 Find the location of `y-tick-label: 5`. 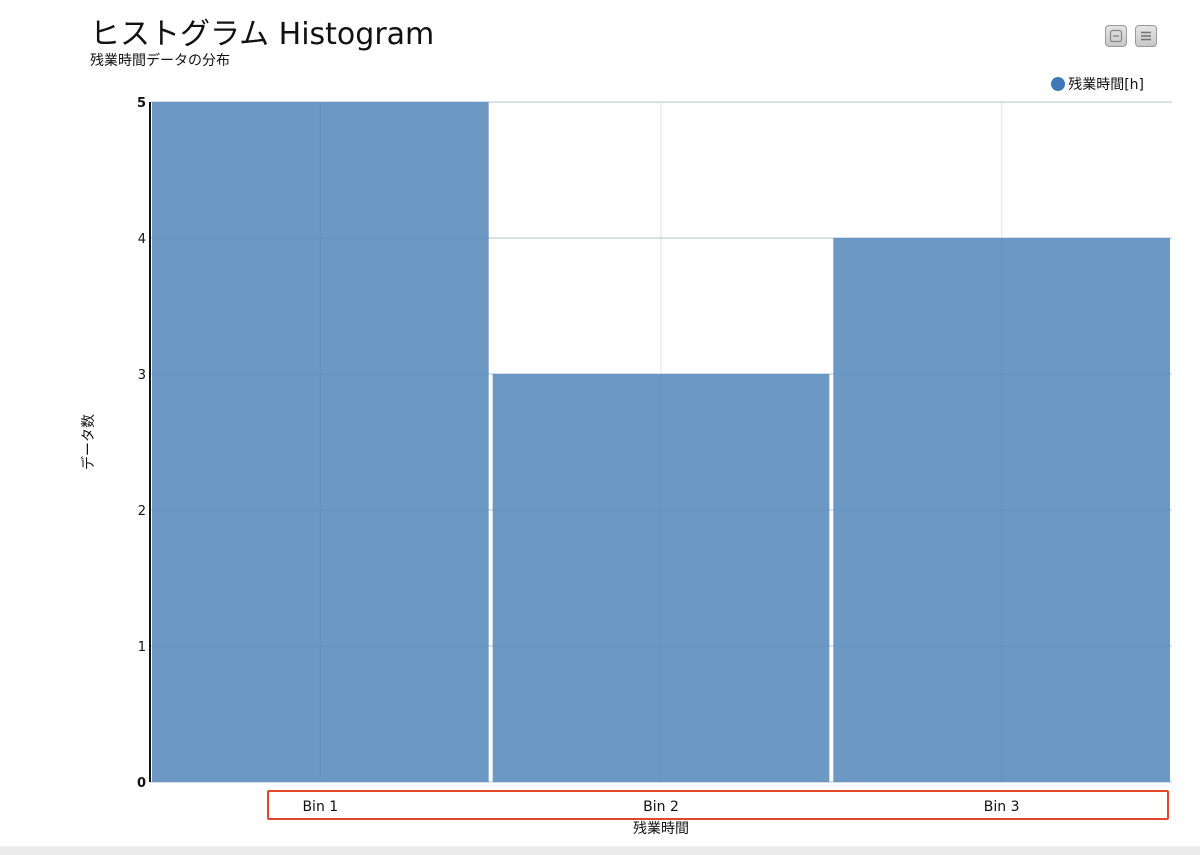

y-tick-label: 5 is located at coordinates (141, 103).